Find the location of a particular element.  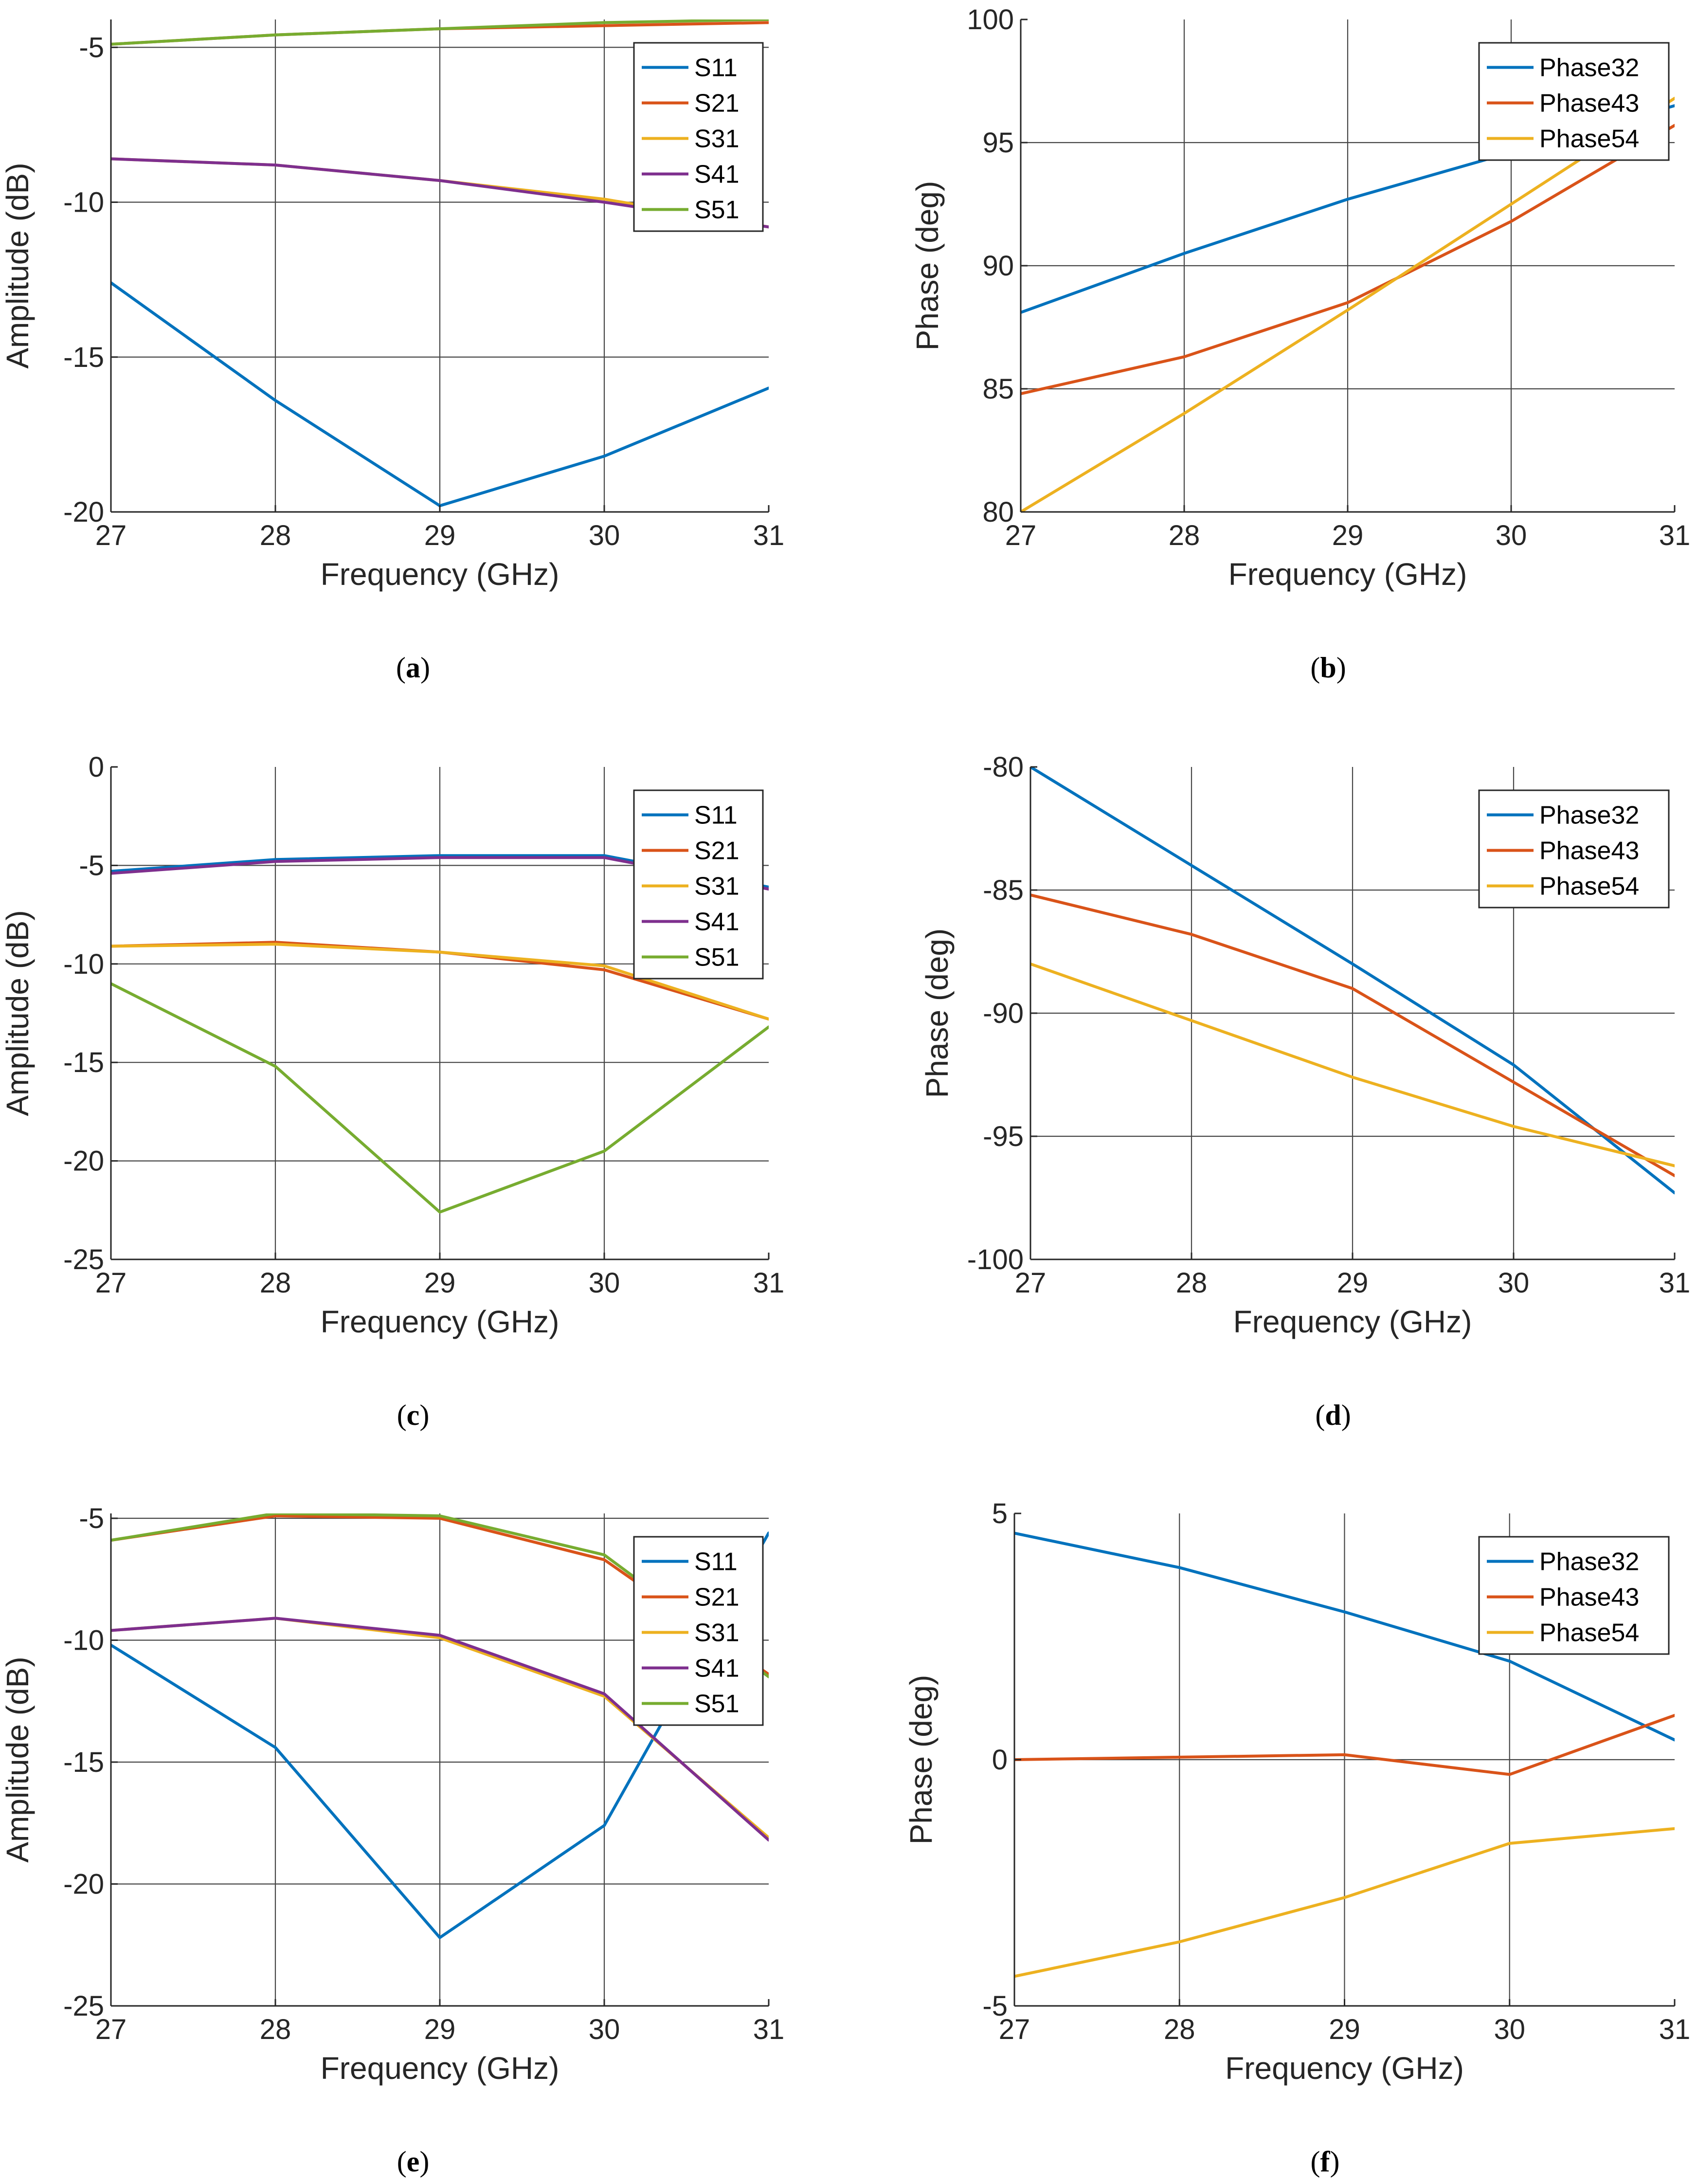

y-tick-label: -25 is located at coordinates (84, 1259).